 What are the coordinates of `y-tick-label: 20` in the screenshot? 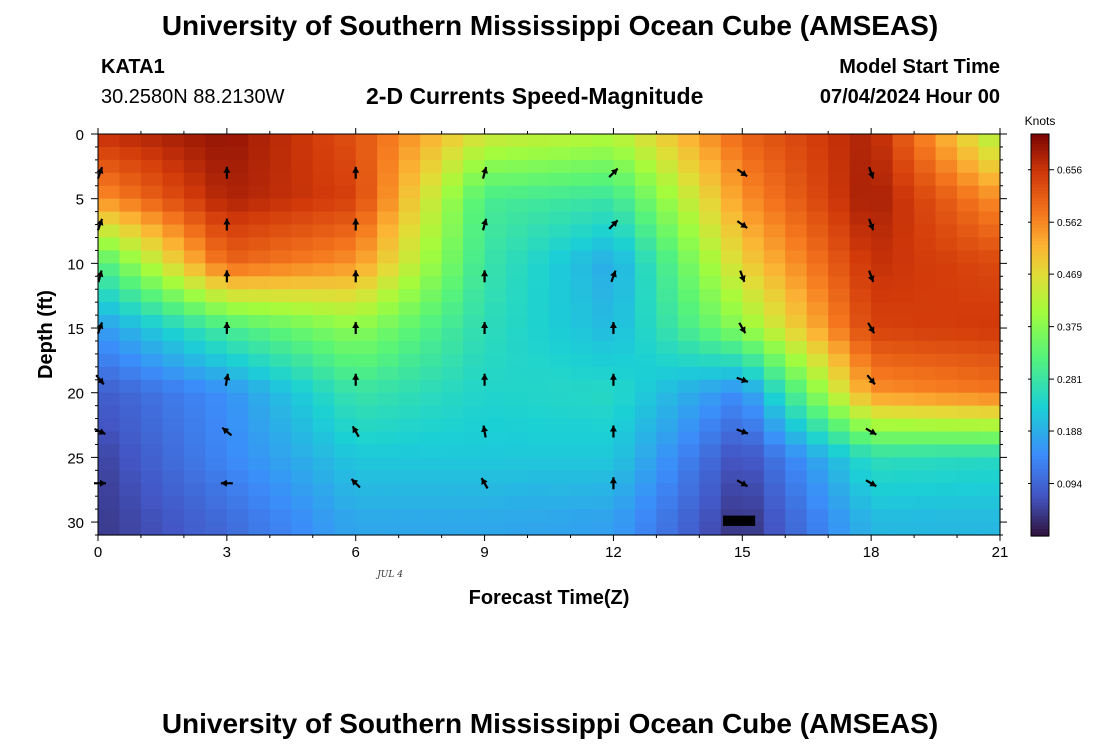 It's located at (75, 394).